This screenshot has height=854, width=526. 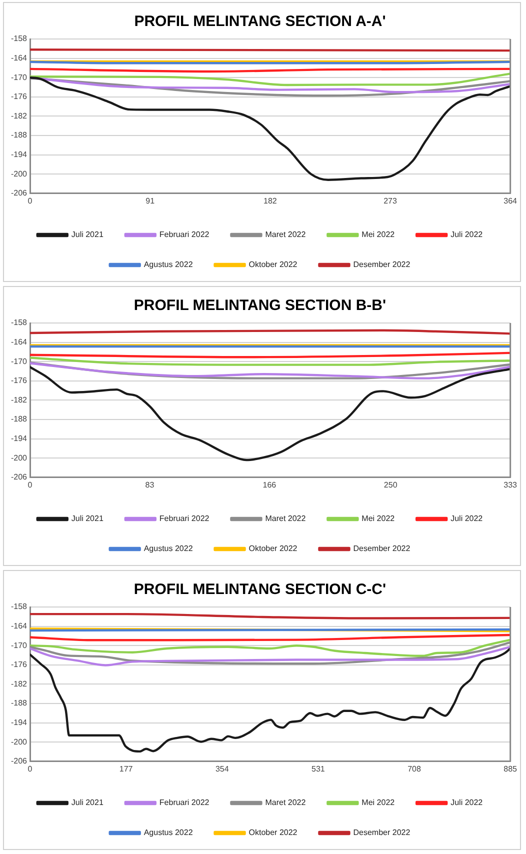 I want to click on x-tick-label: 250, so click(x=391, y=485).